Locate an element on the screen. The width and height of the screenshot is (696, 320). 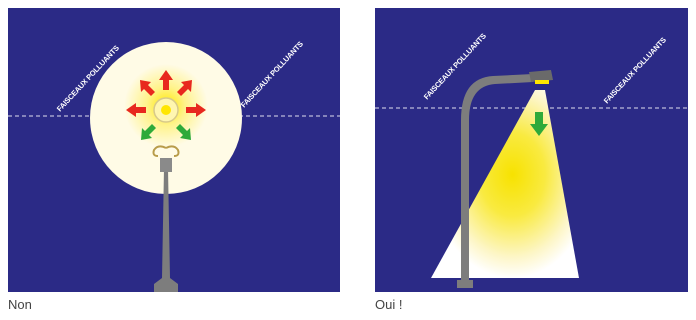
caption-oui: Oui ! is located at coordinates (389, 304).